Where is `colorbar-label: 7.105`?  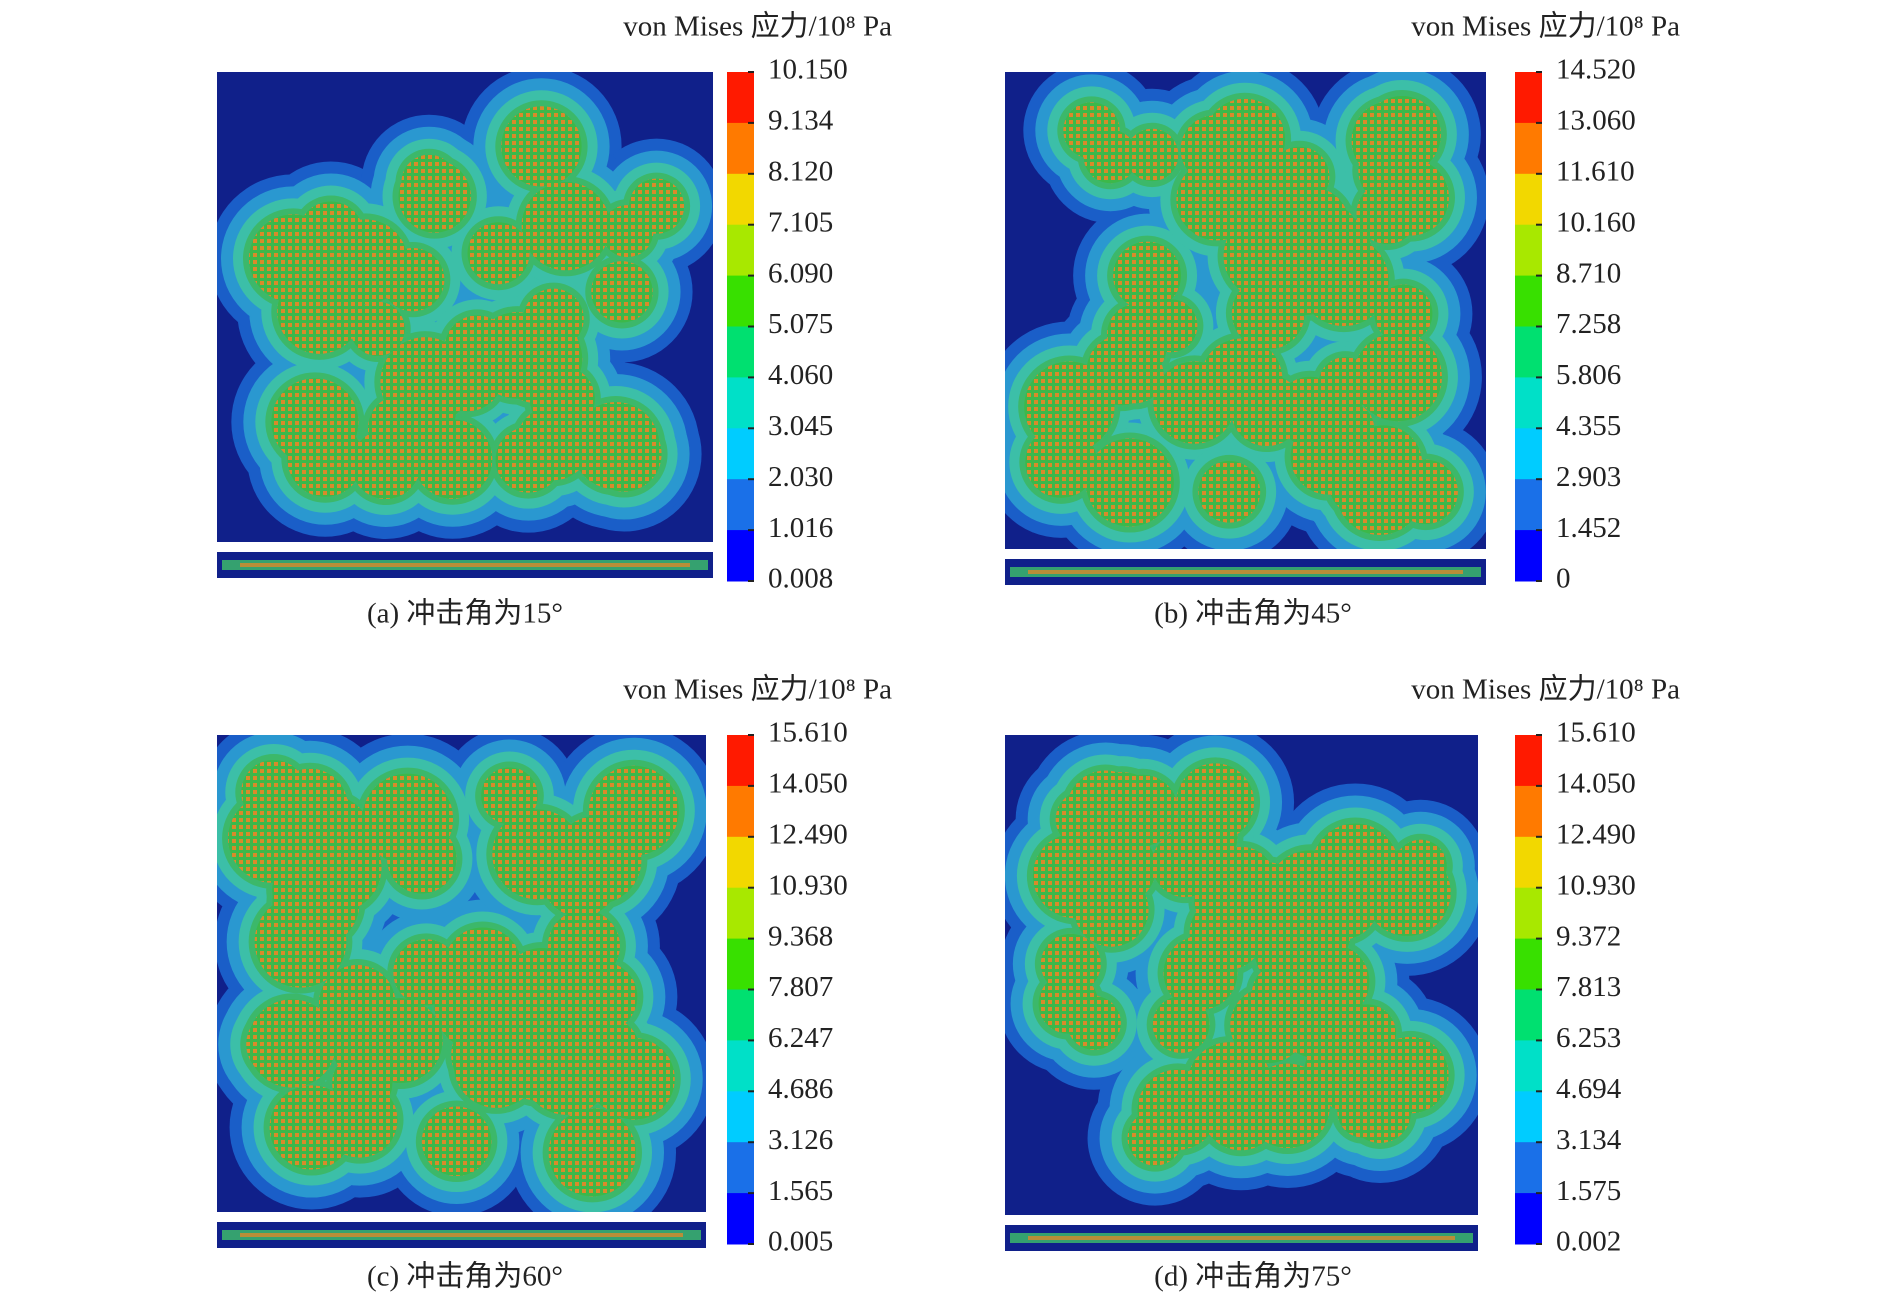
colorbar-label: 7.105 is located at coordinates (800, 222).